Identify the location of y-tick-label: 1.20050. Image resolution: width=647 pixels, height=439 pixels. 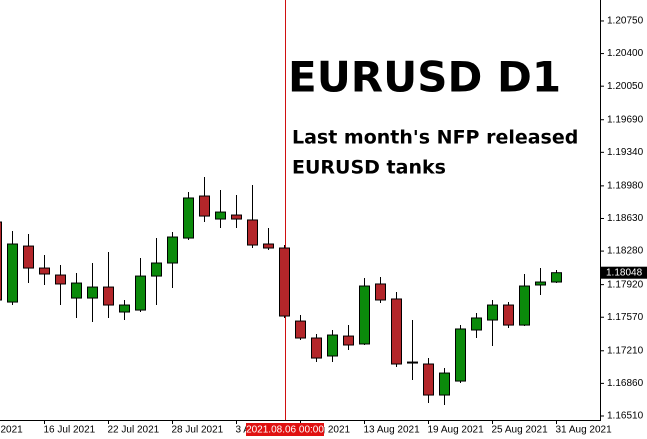
(625, 86).